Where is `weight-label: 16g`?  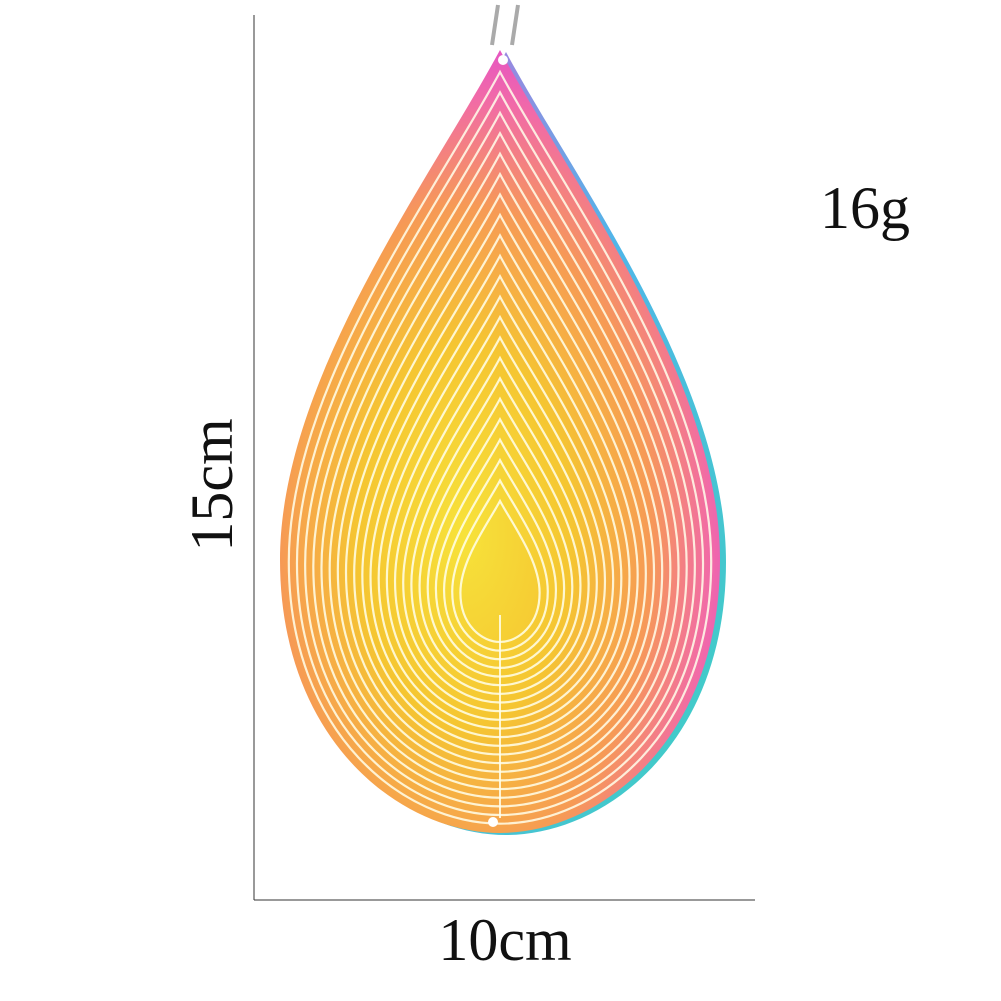 weight-label: 16g is located at coordinates (865, 208).